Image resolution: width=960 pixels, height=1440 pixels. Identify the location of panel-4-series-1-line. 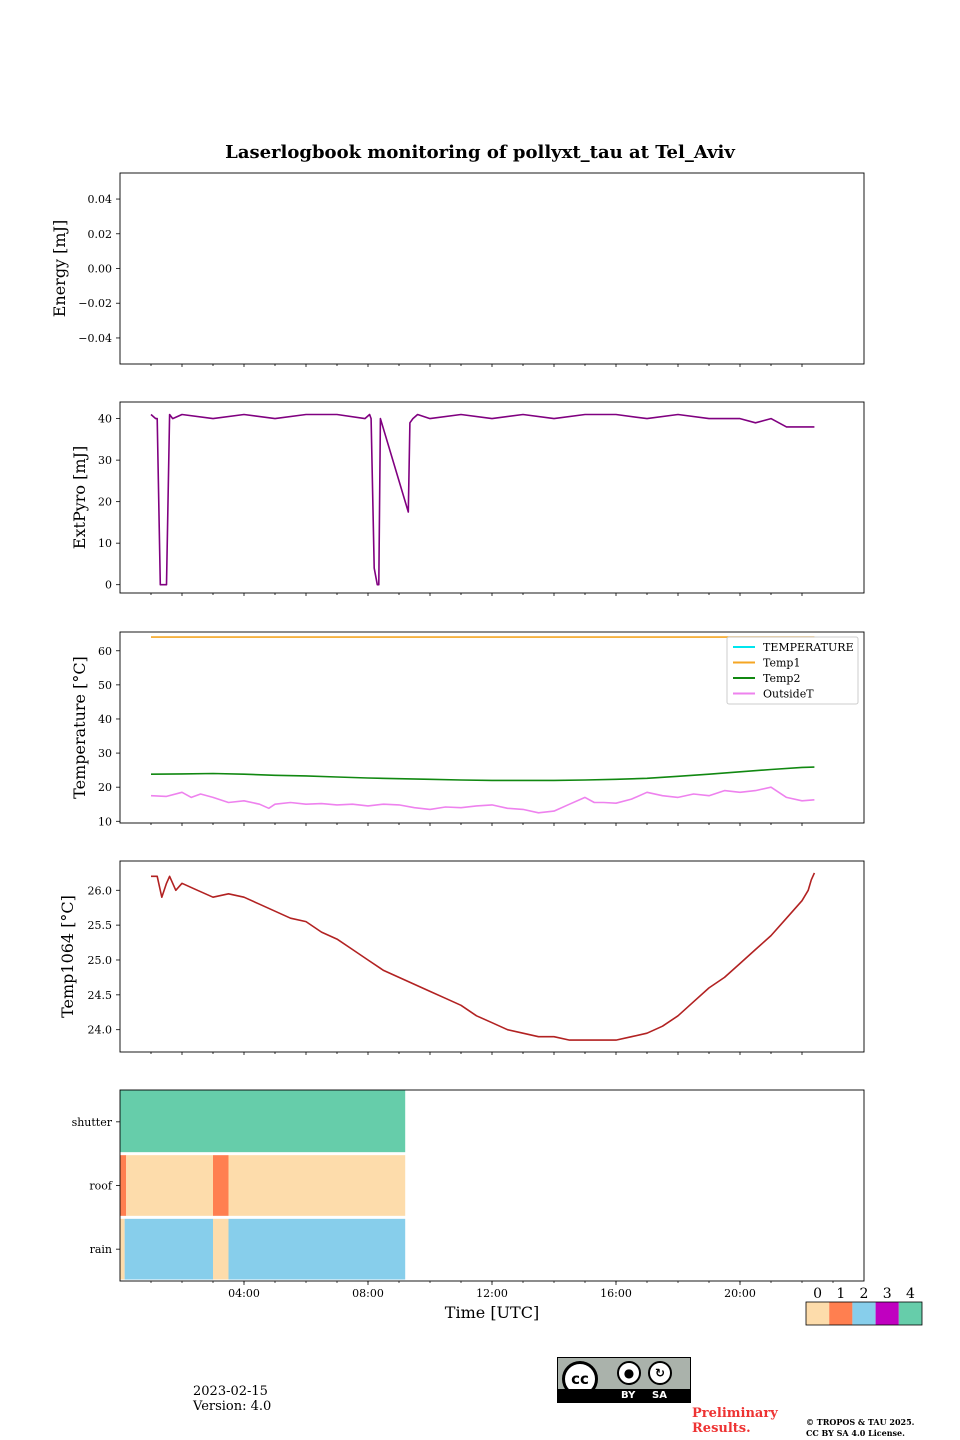
(483, 956).